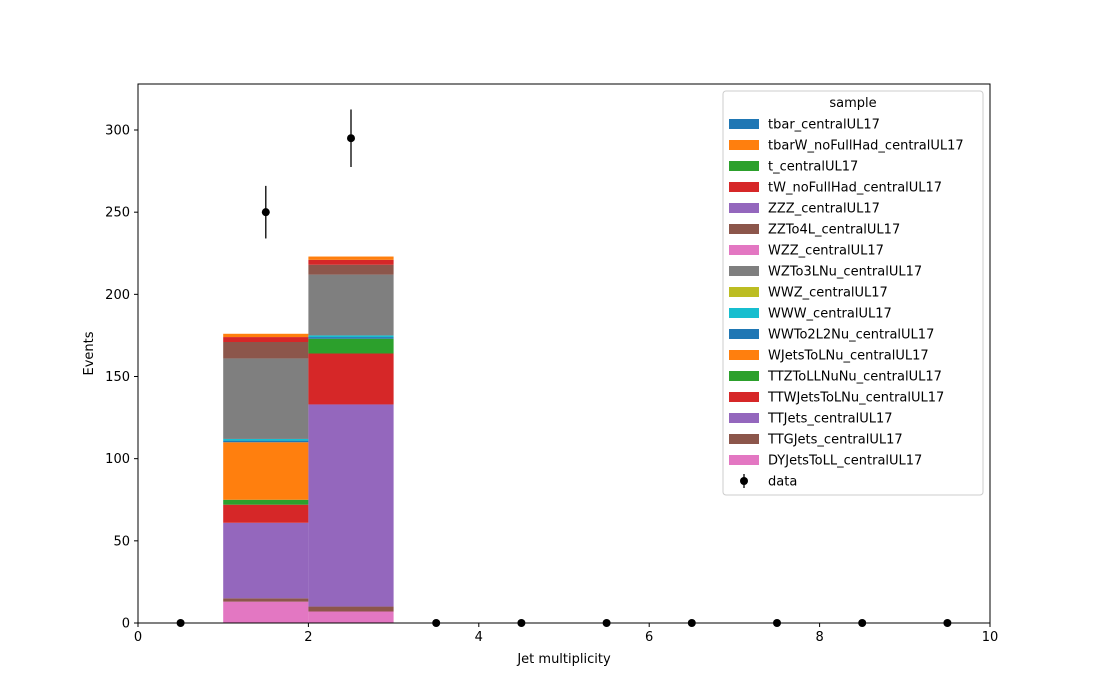 The height and width of the screenshot is (700, 1100). I want to click on x-tick-label-2: 2, so click(308, 637).